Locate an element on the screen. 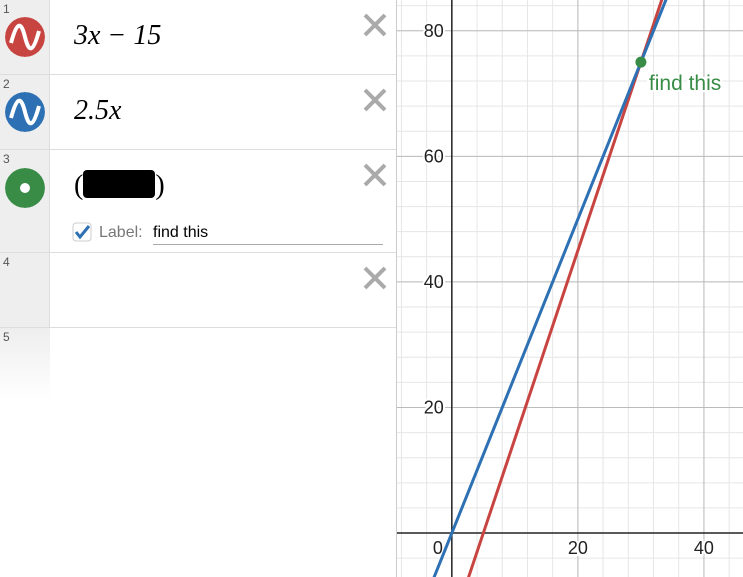 This screenshot has width=743, height=577. y-tick-label: 20 is located at coordinates (434, 407).